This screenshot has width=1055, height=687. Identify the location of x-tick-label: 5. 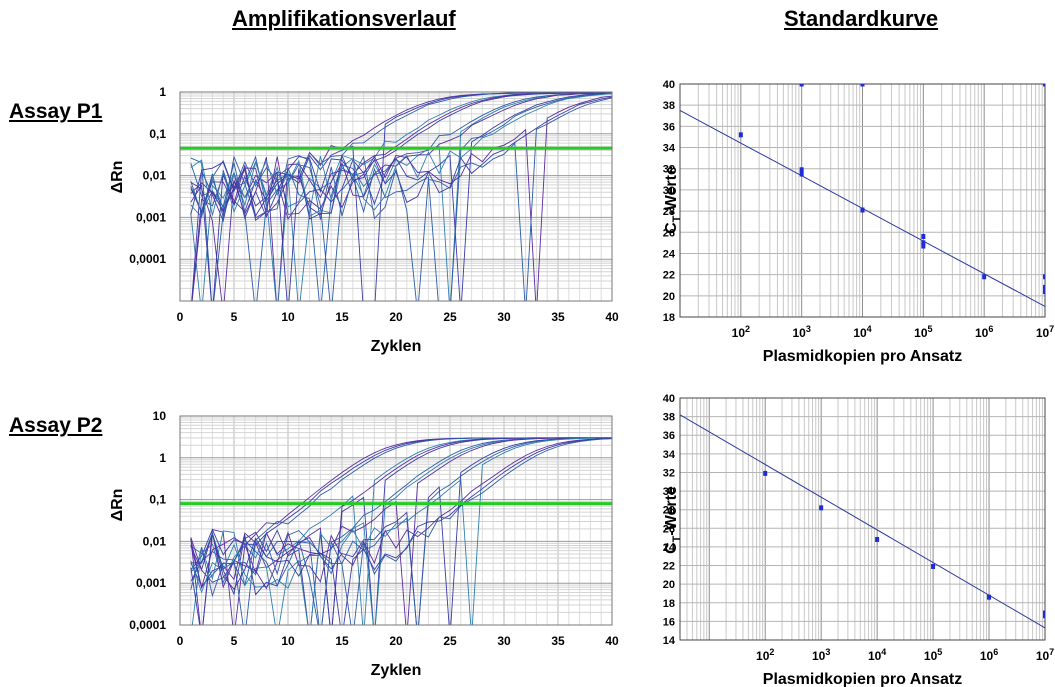
(234, 641).